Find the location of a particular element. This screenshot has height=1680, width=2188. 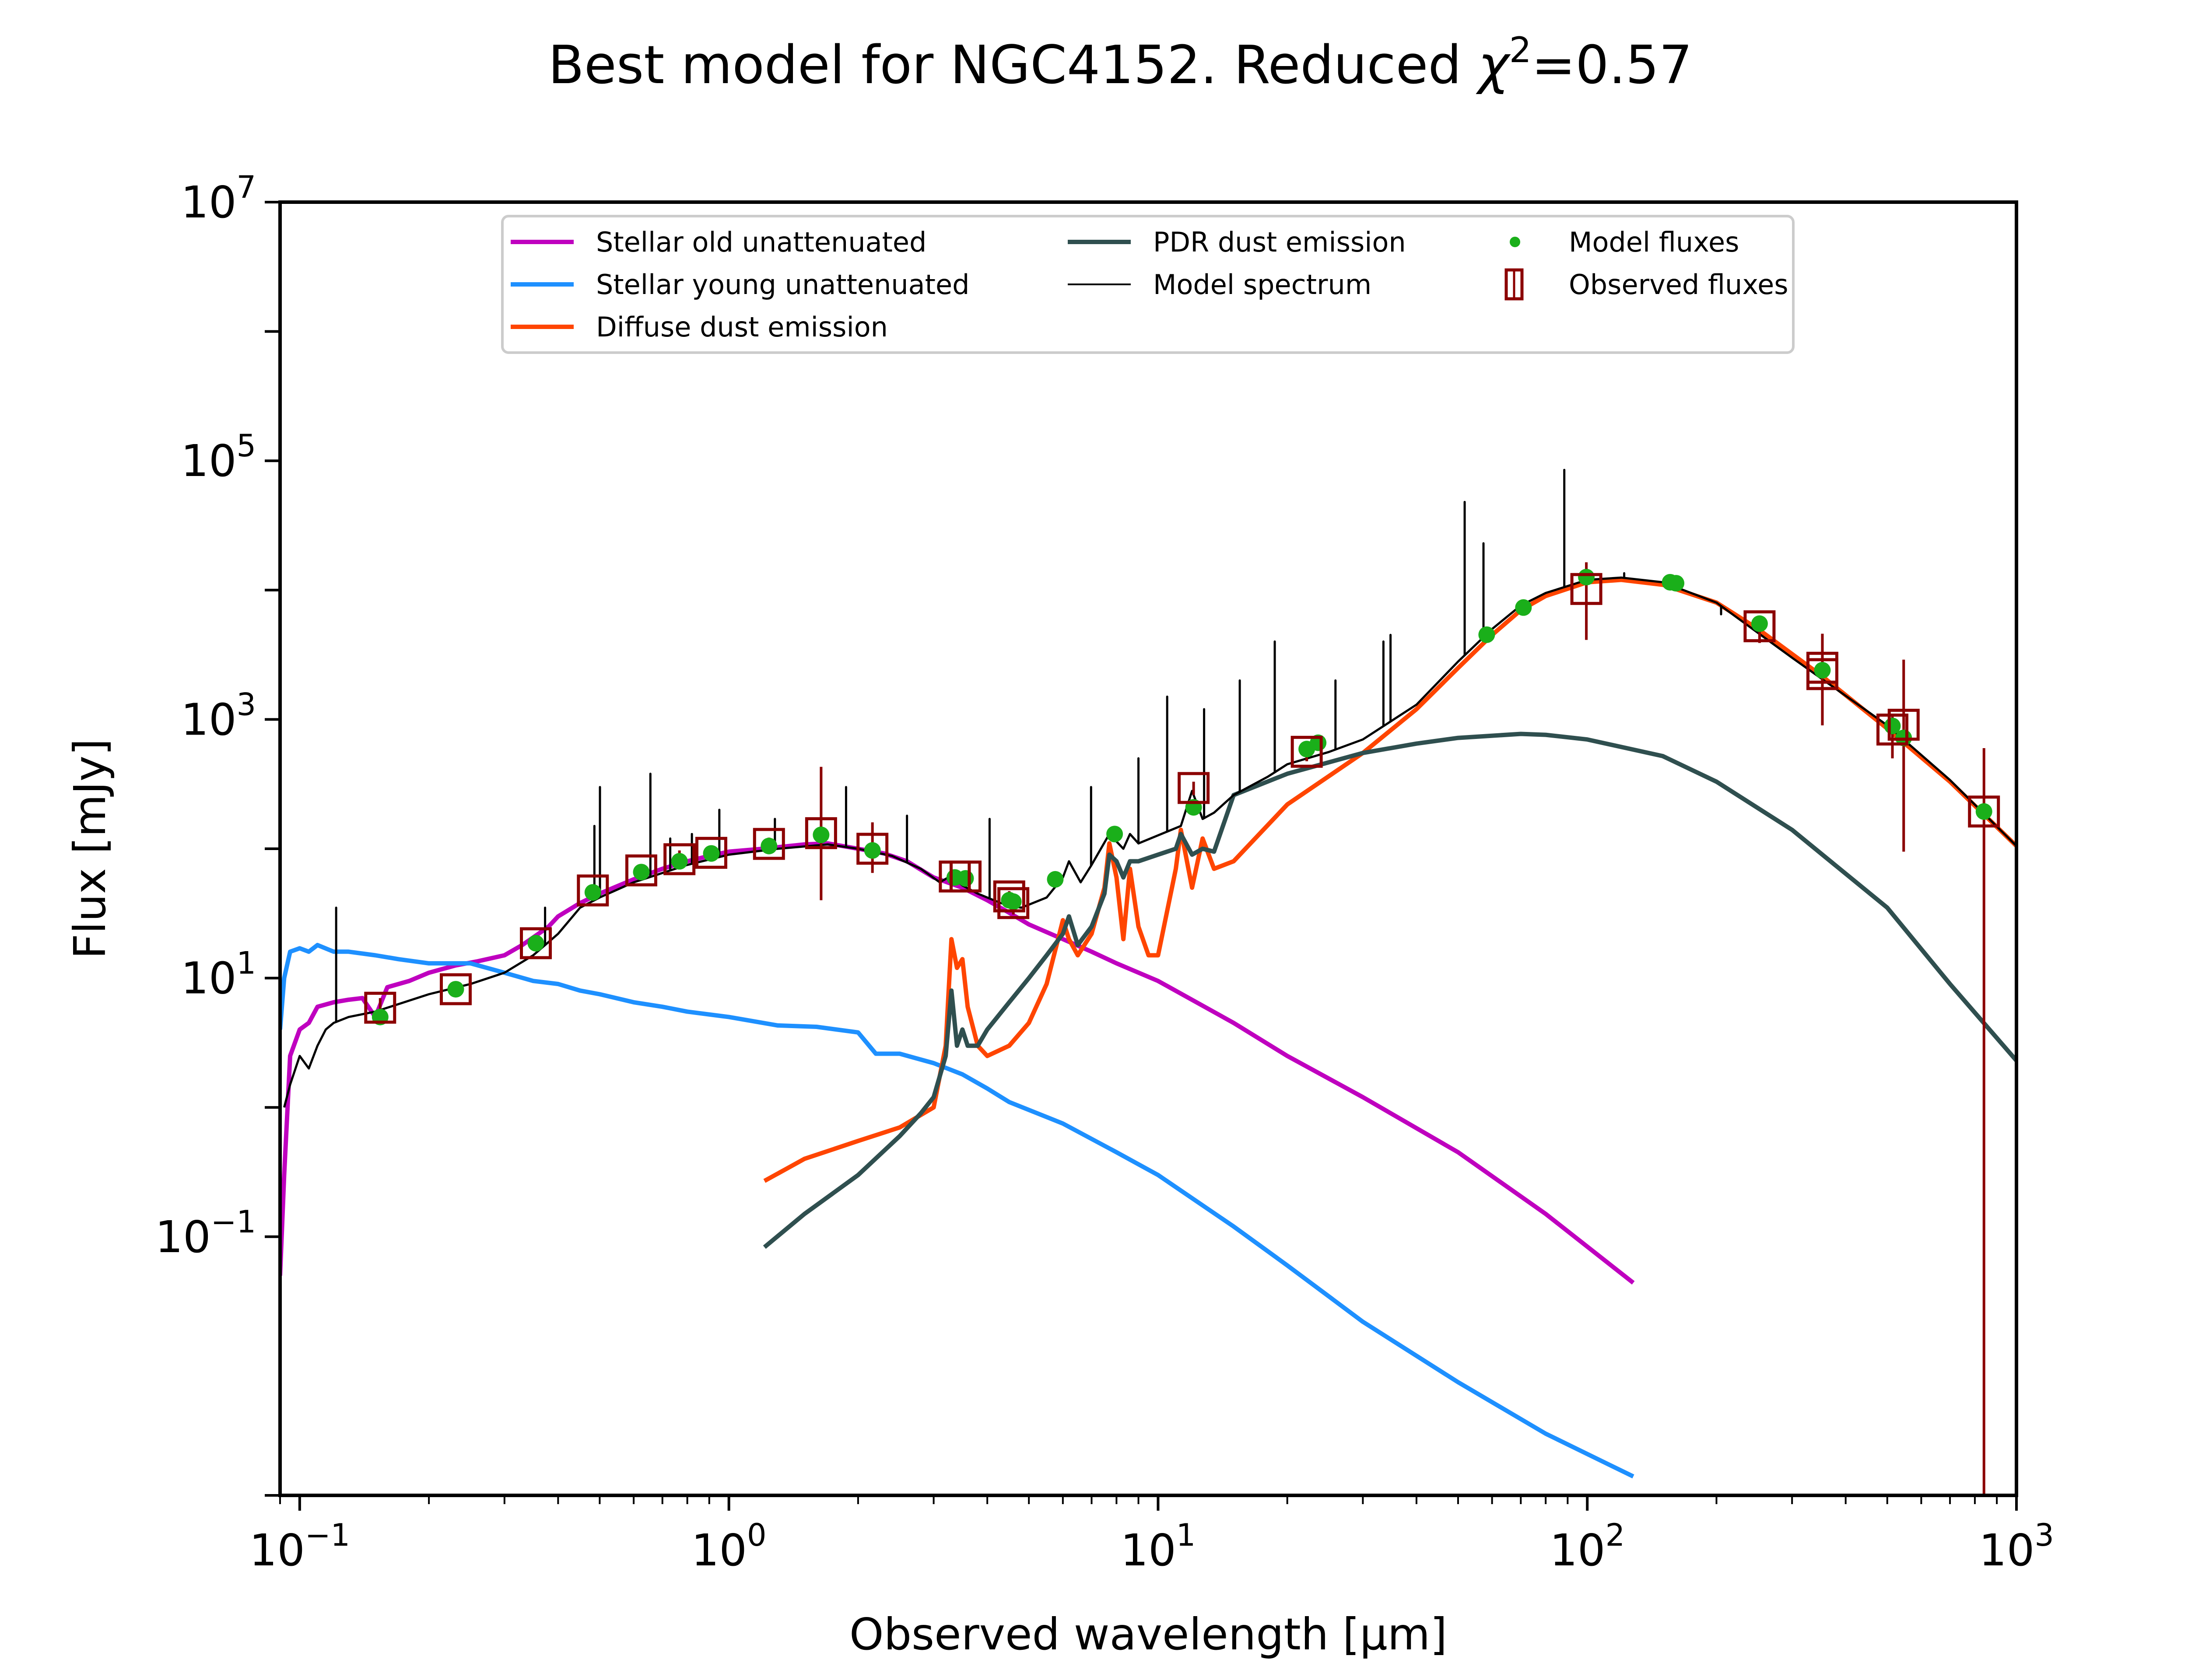

y-tick-label: 10⁷ is located at coordinates (218, 198).